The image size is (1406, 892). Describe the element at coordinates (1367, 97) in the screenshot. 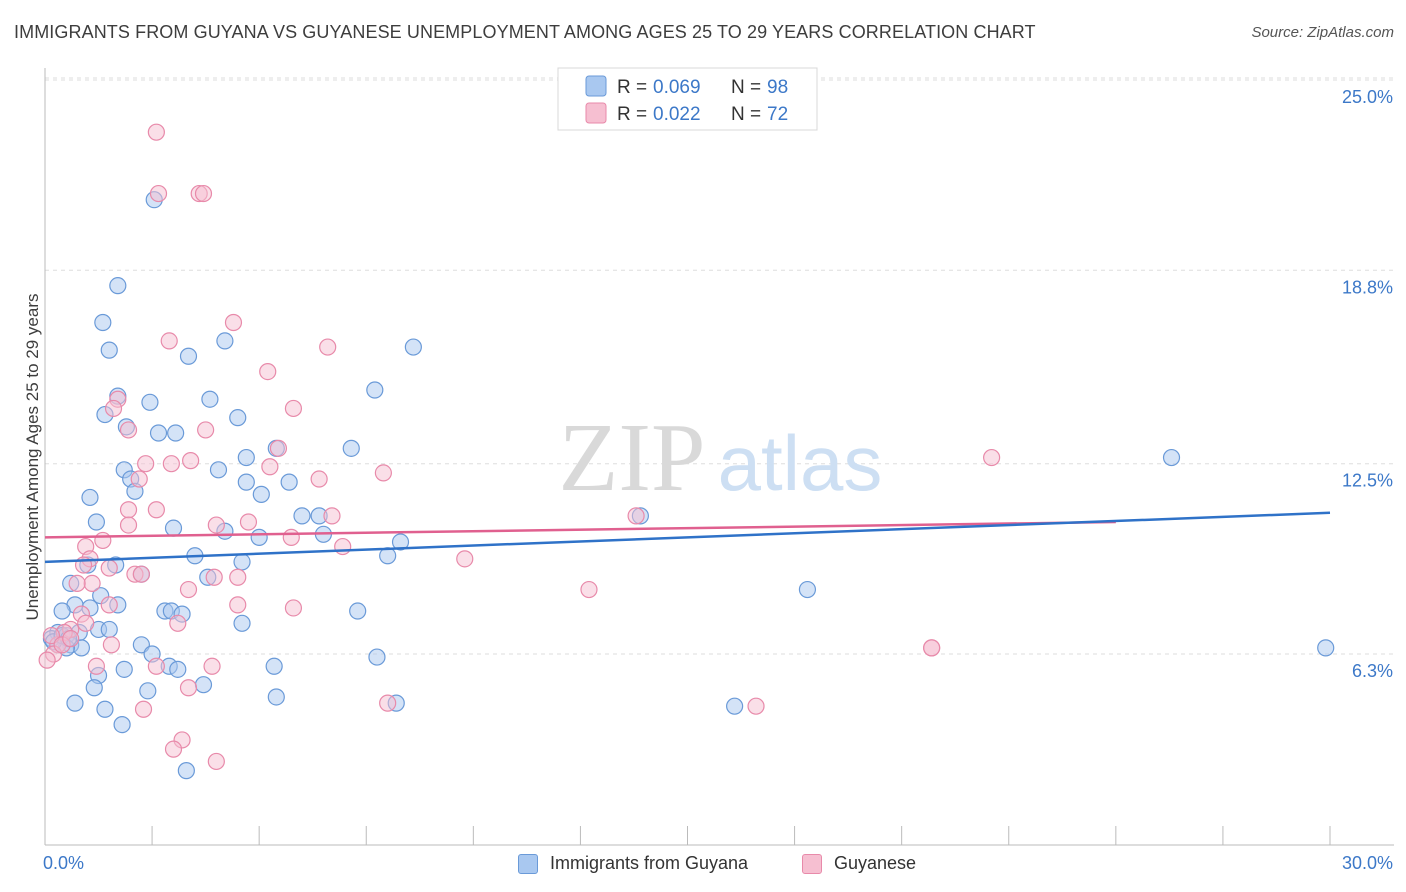

I see `y-tick-label: 25.0%` at that location.